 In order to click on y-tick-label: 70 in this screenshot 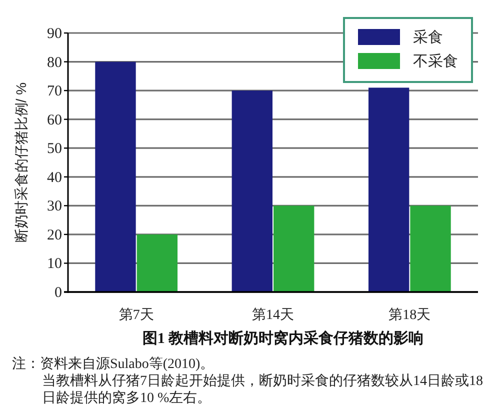, I will do `click(54, 92)`.